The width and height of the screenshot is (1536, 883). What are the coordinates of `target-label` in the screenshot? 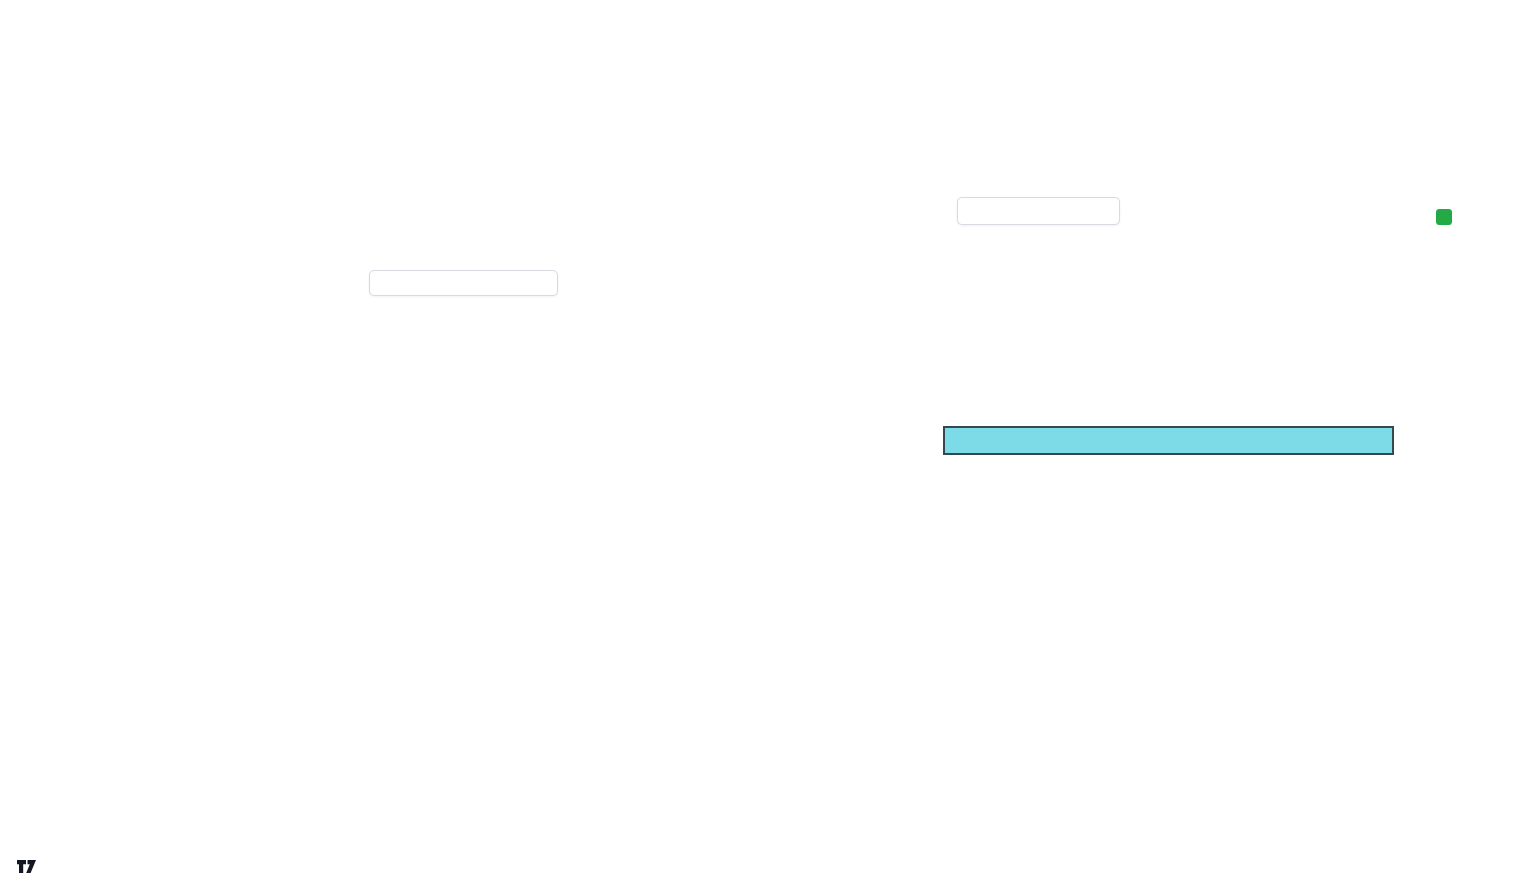 It's located at (1441, 217).